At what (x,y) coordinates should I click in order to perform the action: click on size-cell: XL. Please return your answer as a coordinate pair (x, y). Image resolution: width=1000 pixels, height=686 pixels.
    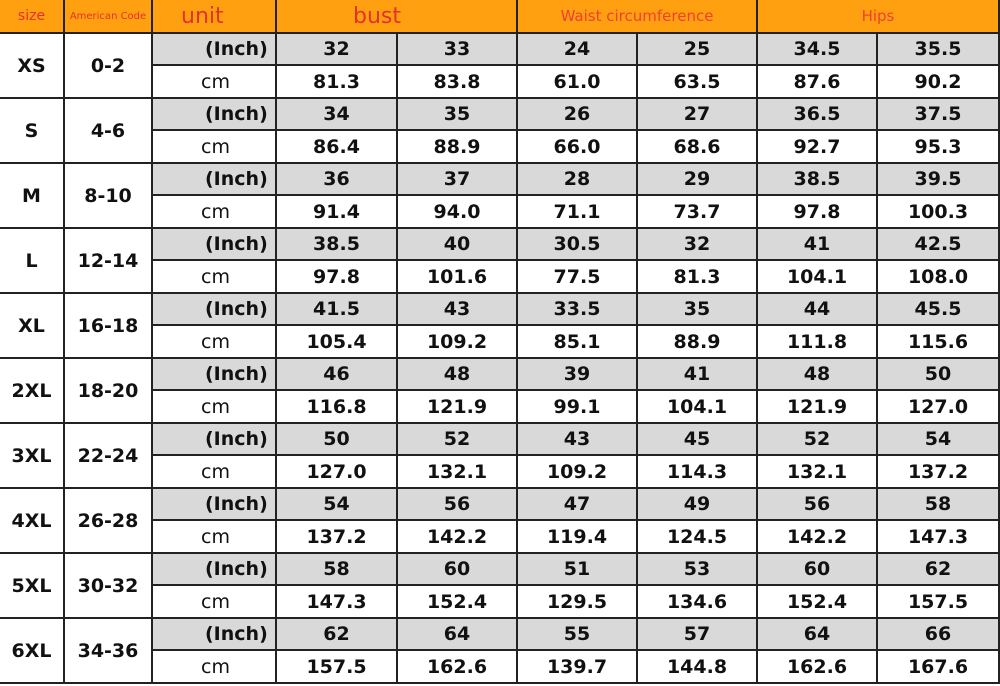
    Looking at the image, I should click on (32, 326).